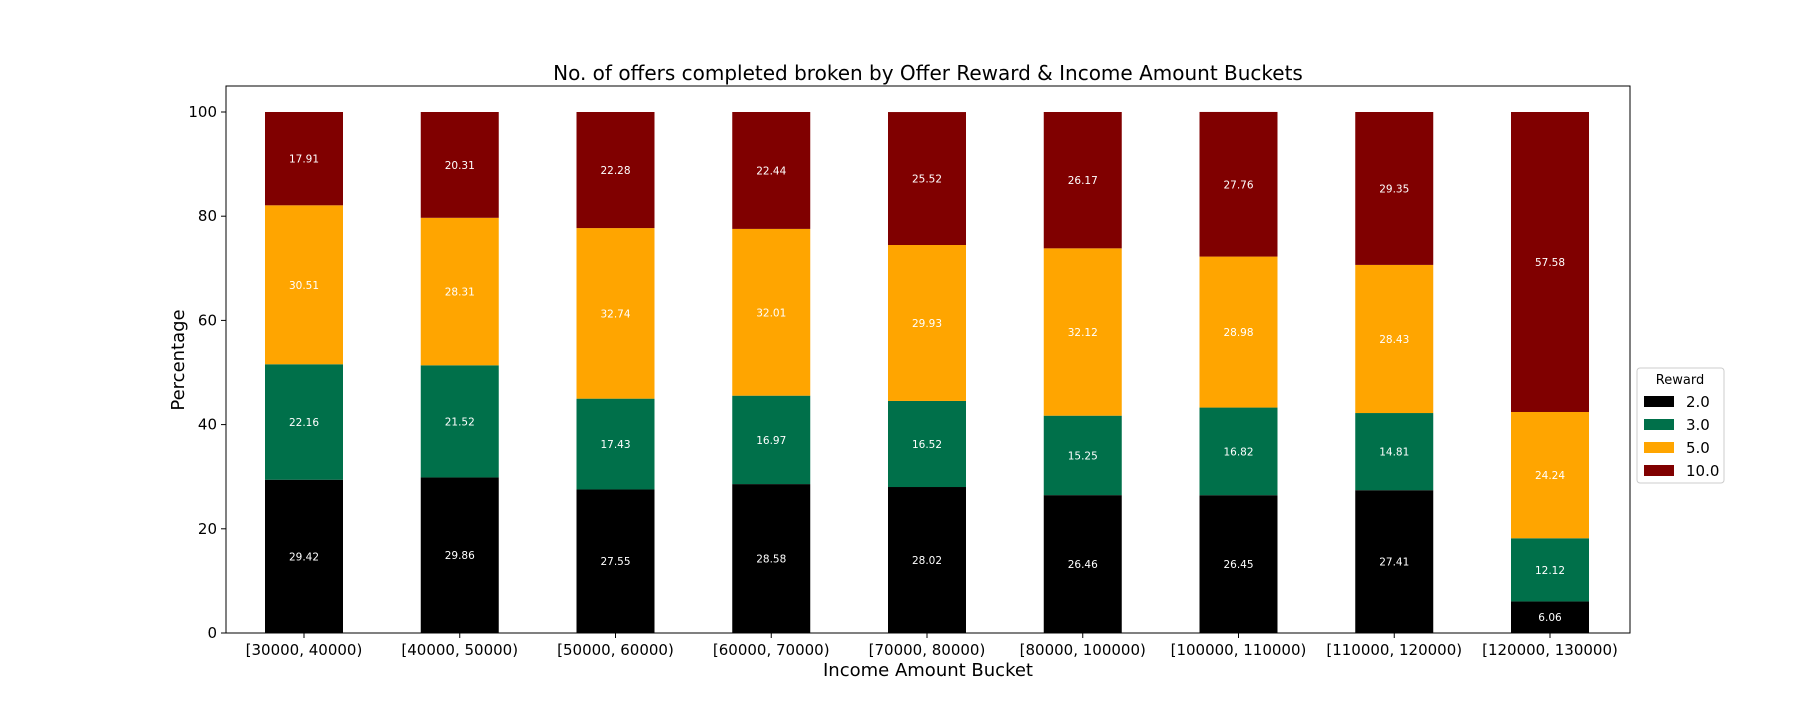 The image size is (1800, 720). I want to click on legend-entry-2: 3.0, so click(1698, 425).